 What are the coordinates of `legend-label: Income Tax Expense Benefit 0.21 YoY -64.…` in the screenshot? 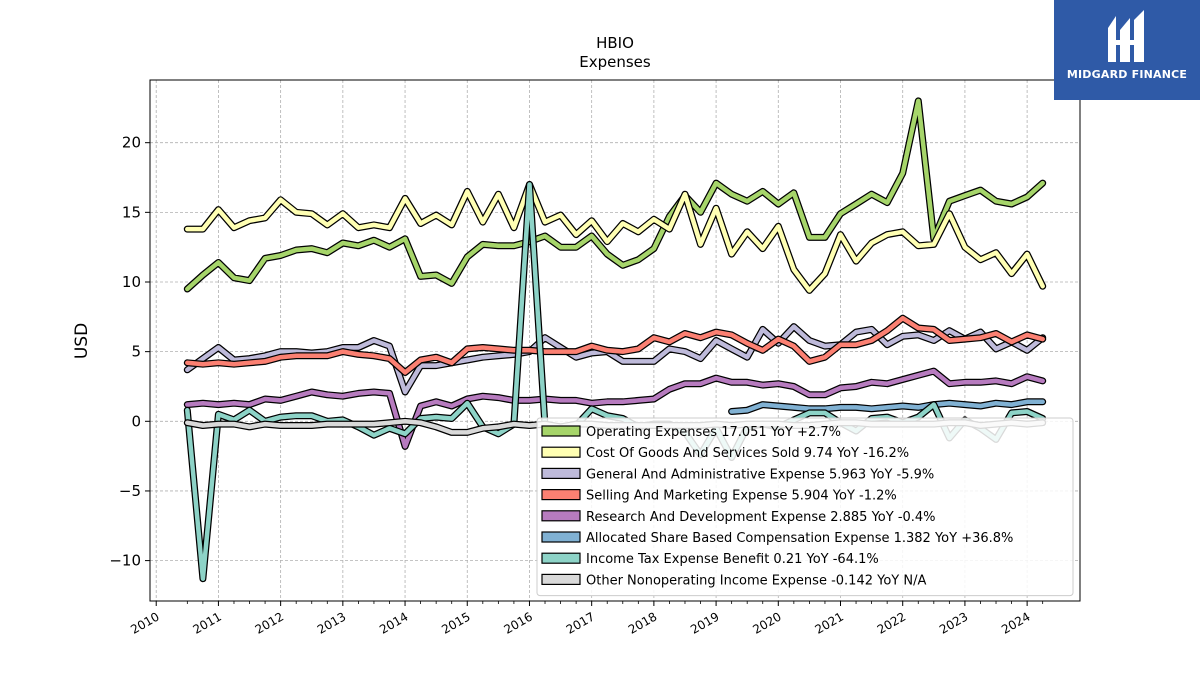 It's located at (732, 559).